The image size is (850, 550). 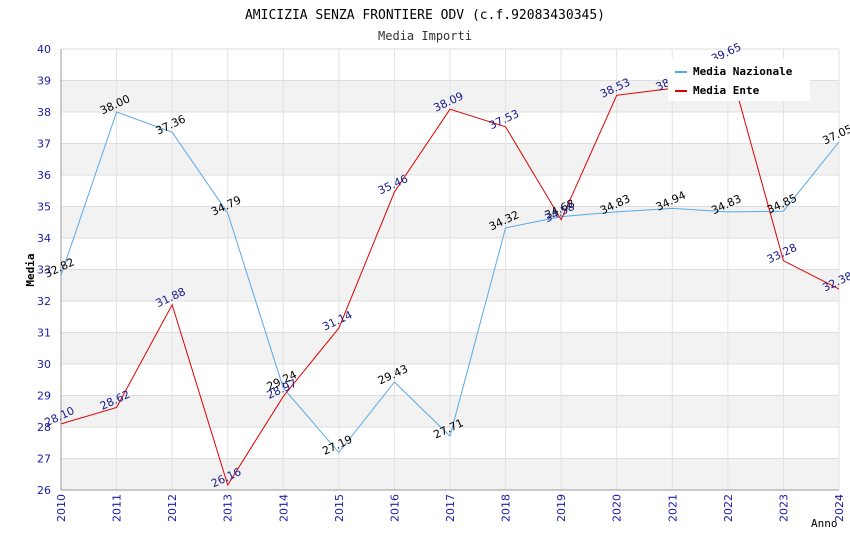 I want to click on x-tick-label: 2022, so click(x=728, y=508).